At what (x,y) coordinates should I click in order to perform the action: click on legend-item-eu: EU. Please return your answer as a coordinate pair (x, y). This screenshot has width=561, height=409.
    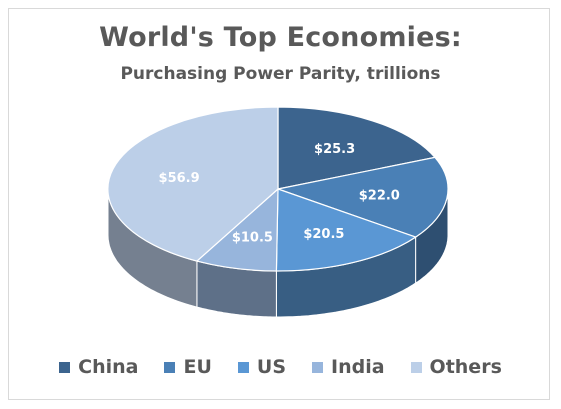
    Looking at the image, I should click on (188, 367).